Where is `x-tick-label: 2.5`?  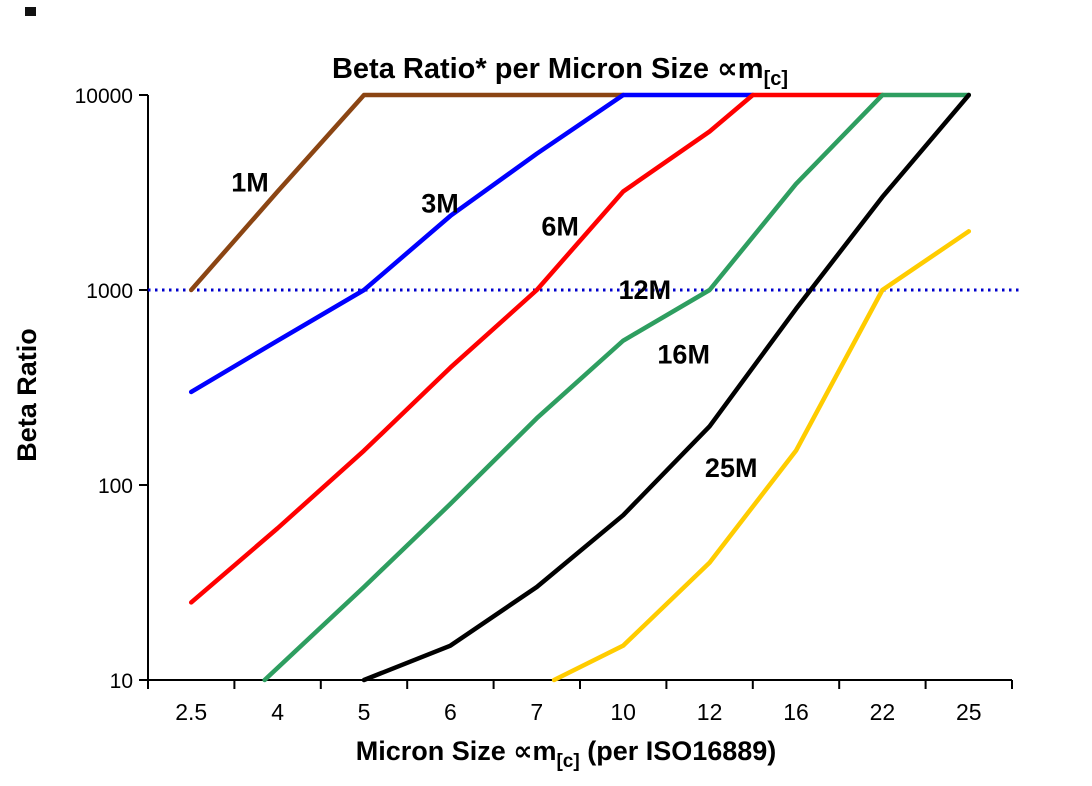
x-tick-label: 2.5 is located at coordinates (191, 712).